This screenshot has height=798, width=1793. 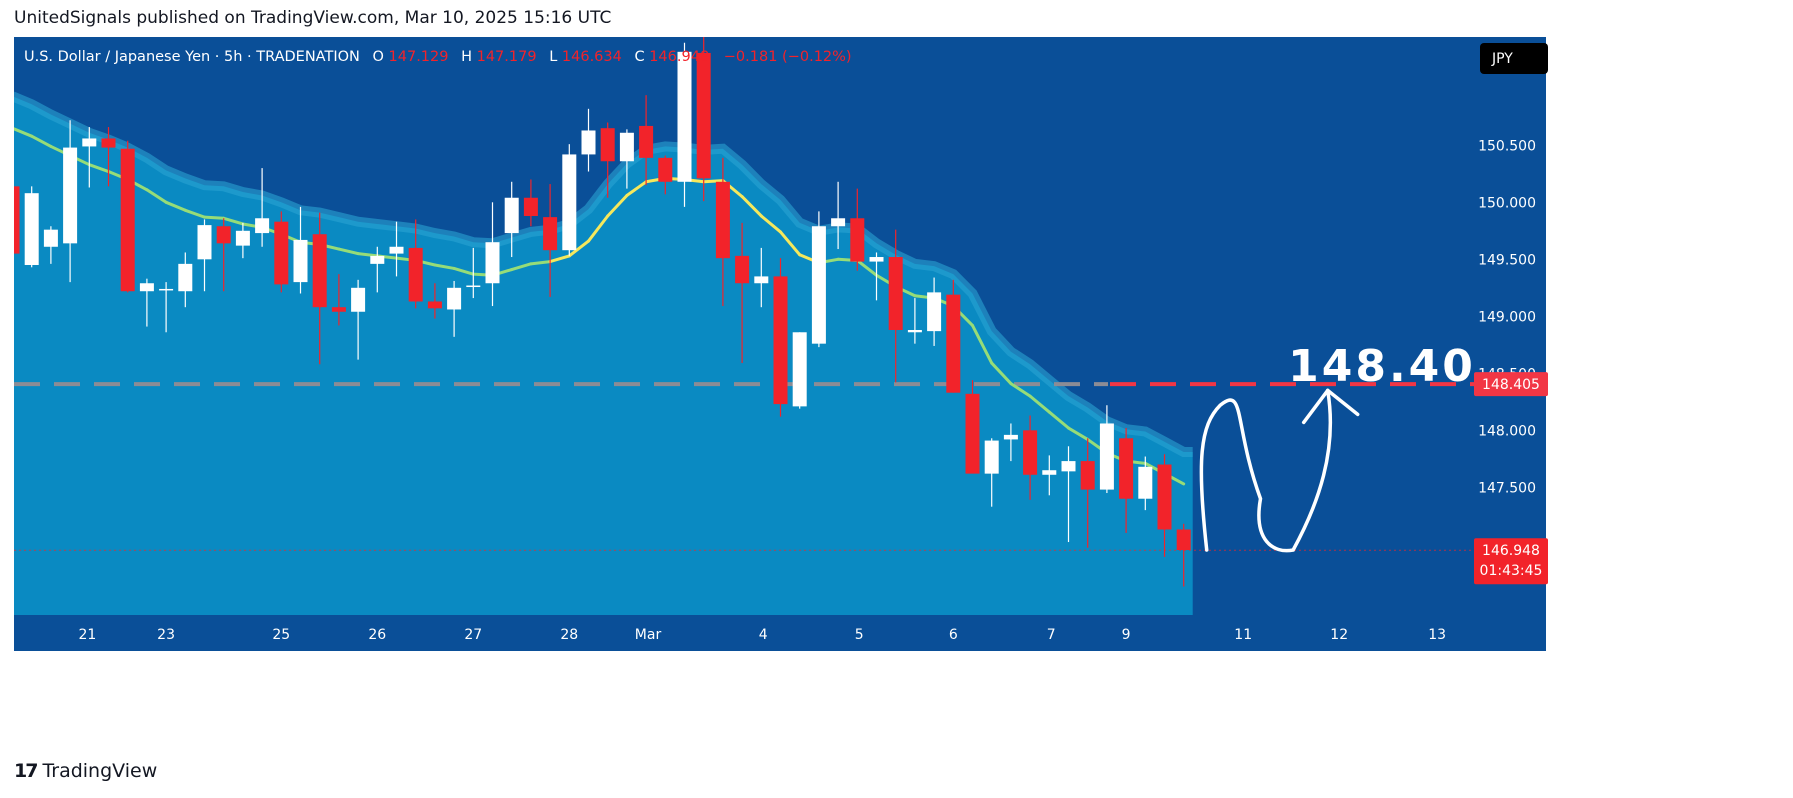 I want to click on time-axis-labels: 21 23 25 26 27 28 Mar 4 5 6 7 9 11 12 13, so click(x=762, y=635).